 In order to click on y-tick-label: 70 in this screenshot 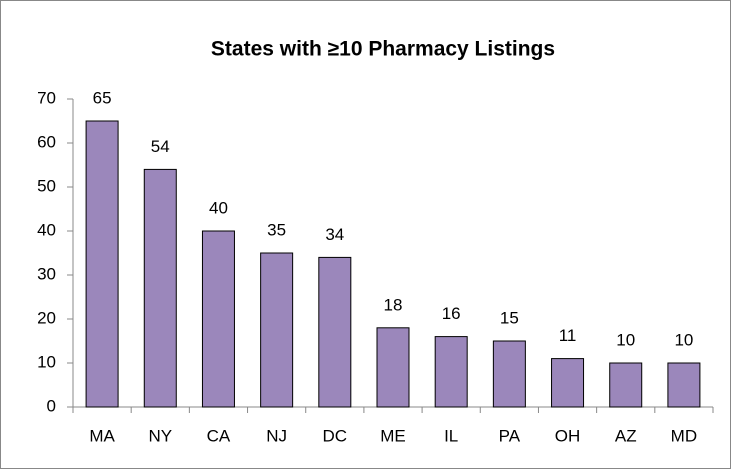, I will do `click(46, 97)`.